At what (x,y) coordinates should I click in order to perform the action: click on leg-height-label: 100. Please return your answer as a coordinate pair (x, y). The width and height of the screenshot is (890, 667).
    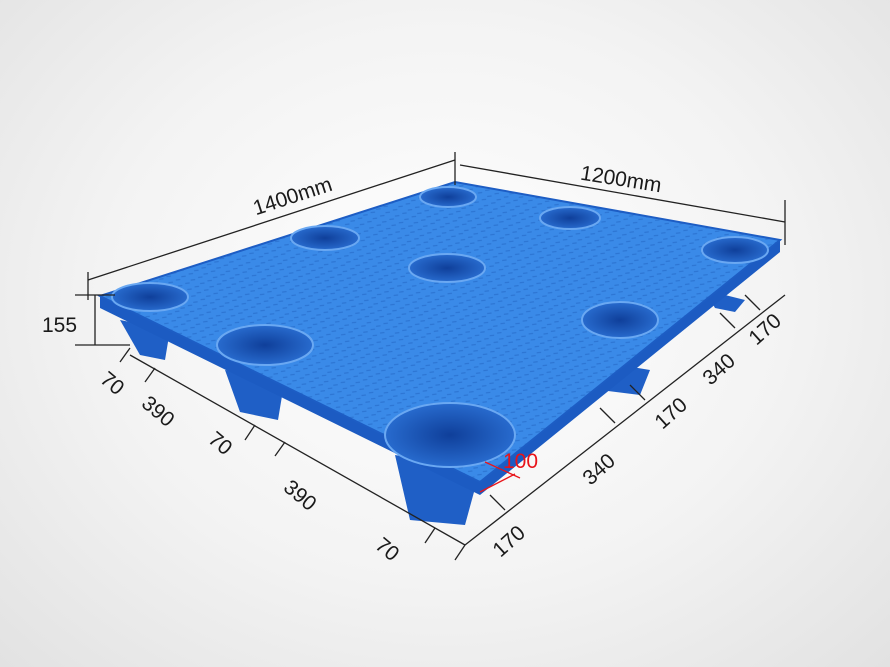
    Looking at the image, I should click on (521, 461).